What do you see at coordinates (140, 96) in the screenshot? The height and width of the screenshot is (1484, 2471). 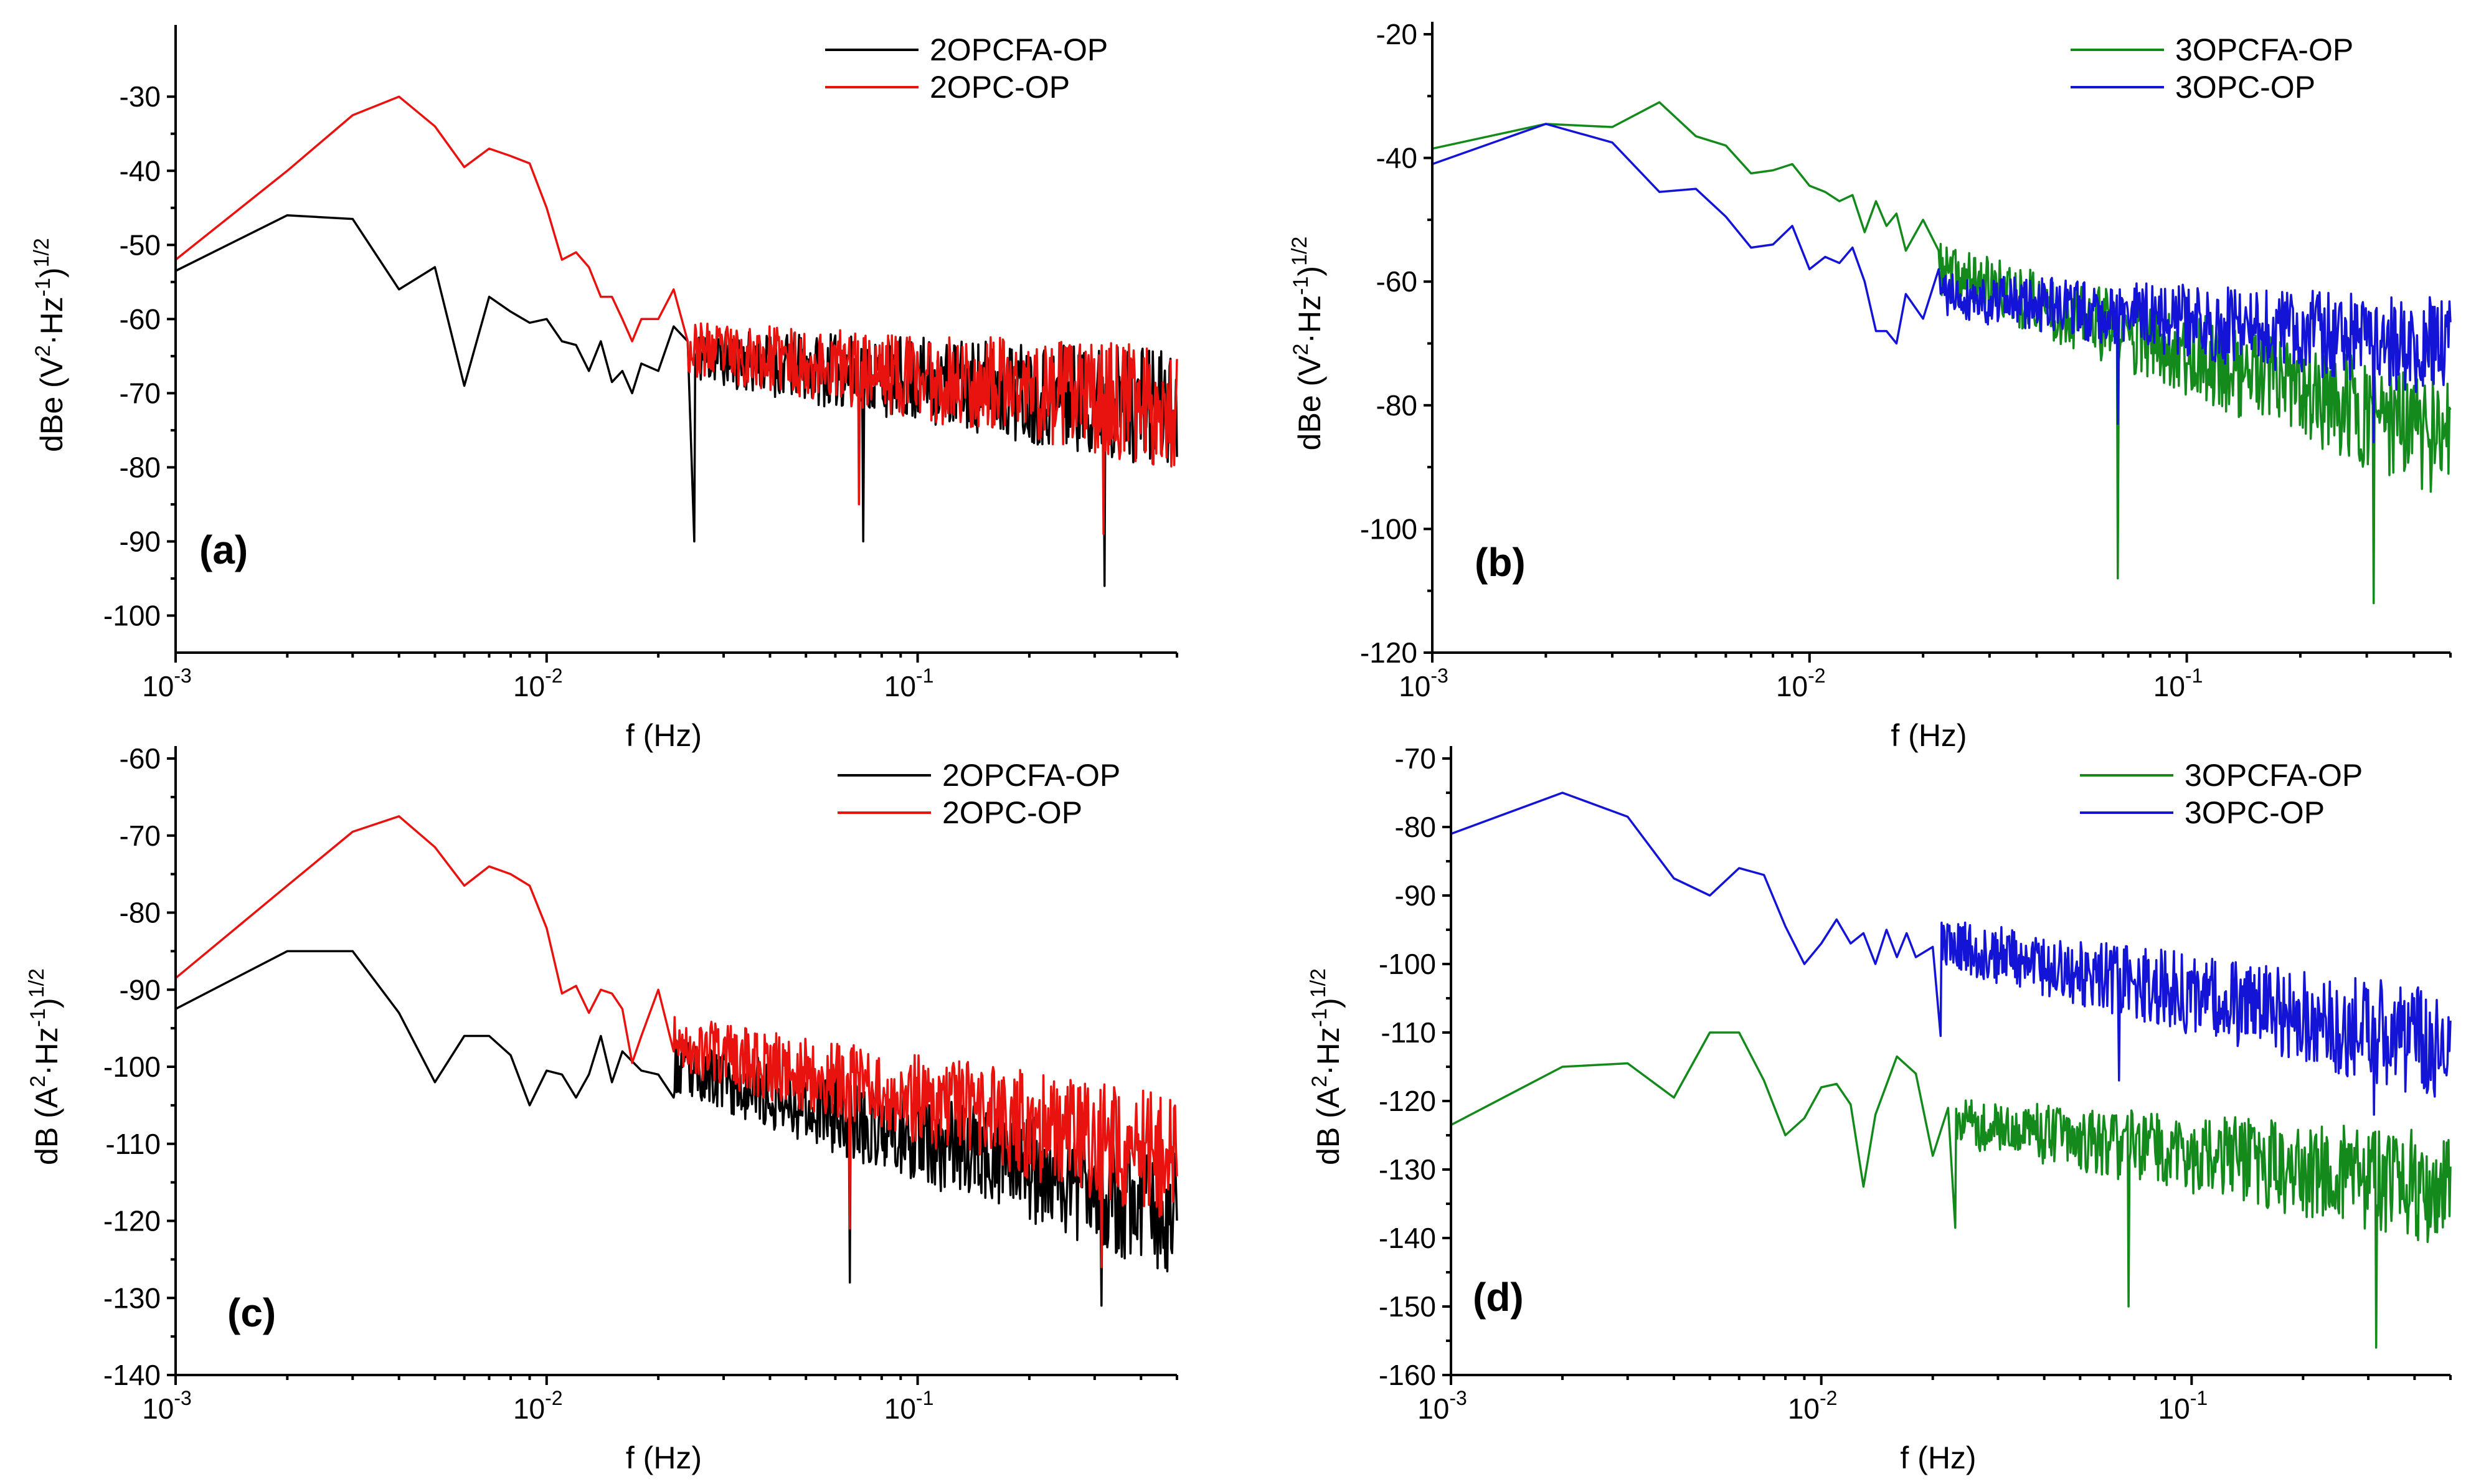 I see `chart-0-ytick-label: -30` at bounding box center [140, 96].